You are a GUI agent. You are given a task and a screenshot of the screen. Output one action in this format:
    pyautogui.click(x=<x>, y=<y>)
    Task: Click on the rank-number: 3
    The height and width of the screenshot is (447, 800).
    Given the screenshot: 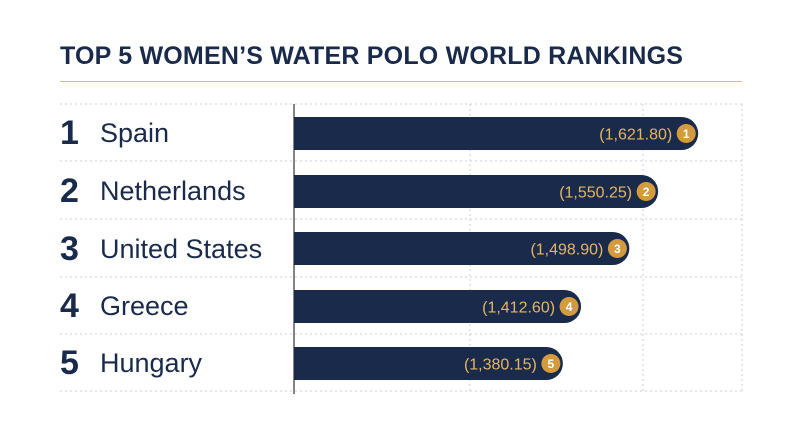 What is the action you would take?
    pyautogui.click(x=69, y=248)
    